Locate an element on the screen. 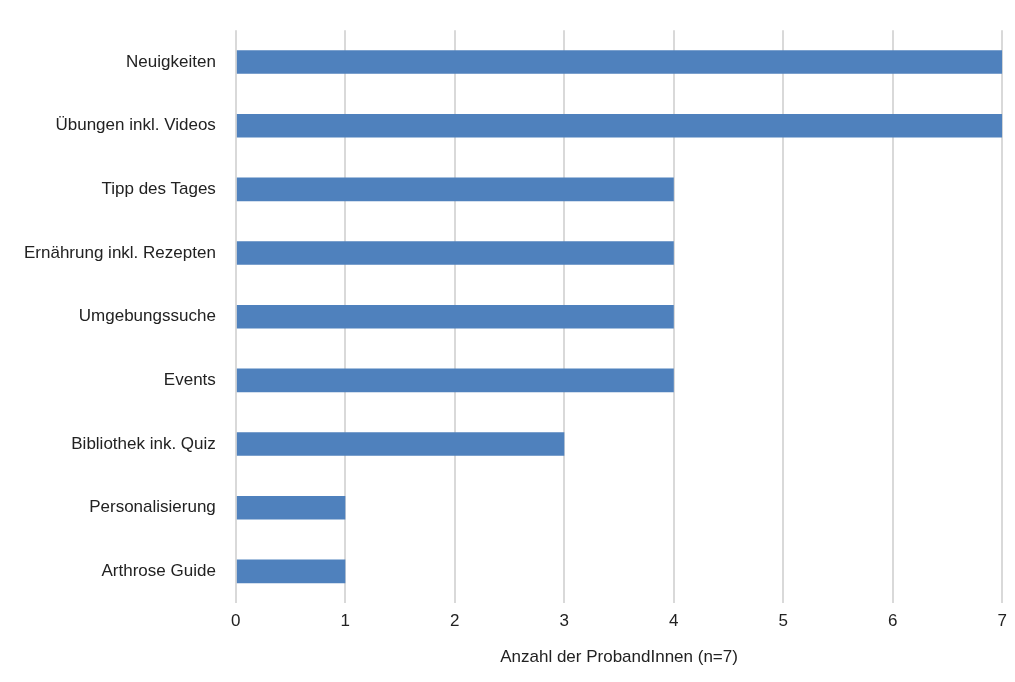 The image size is (1015, 682). x-axis-title: Anzahl der ProbandInnen (n=7) is located at coordinates (619, 657).